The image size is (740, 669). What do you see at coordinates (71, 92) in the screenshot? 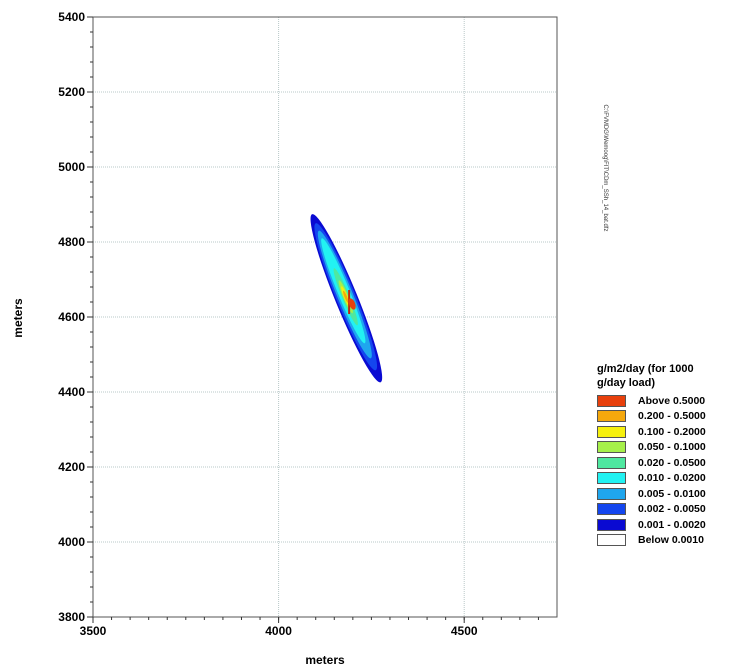
I see `y-tick-label: 5200` at bounding box center [71, 92].